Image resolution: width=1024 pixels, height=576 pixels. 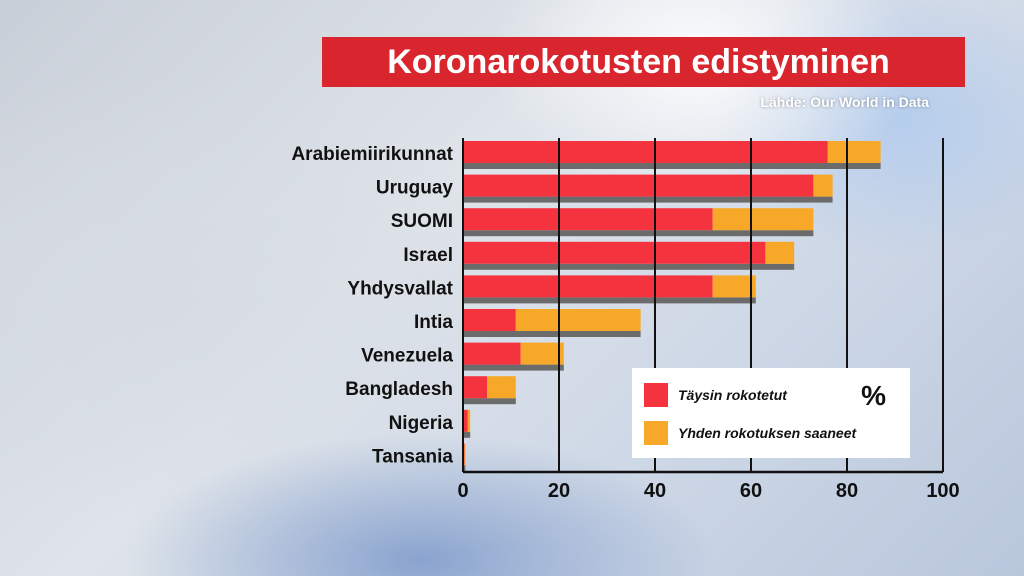 I want to click on x-tick-label: 40, so click(x=655, y=491).